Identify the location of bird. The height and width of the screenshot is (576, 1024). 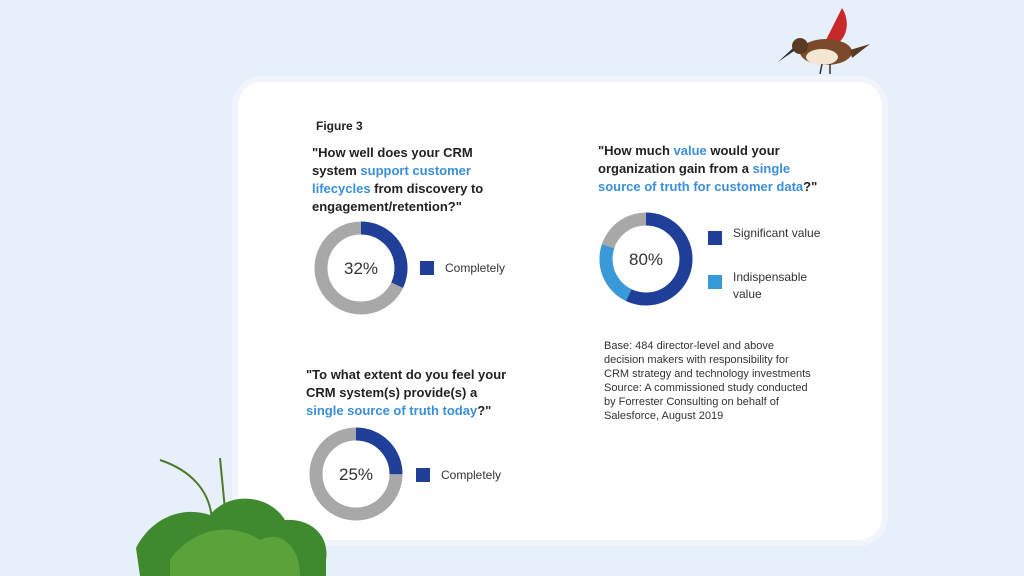
(824, 41).